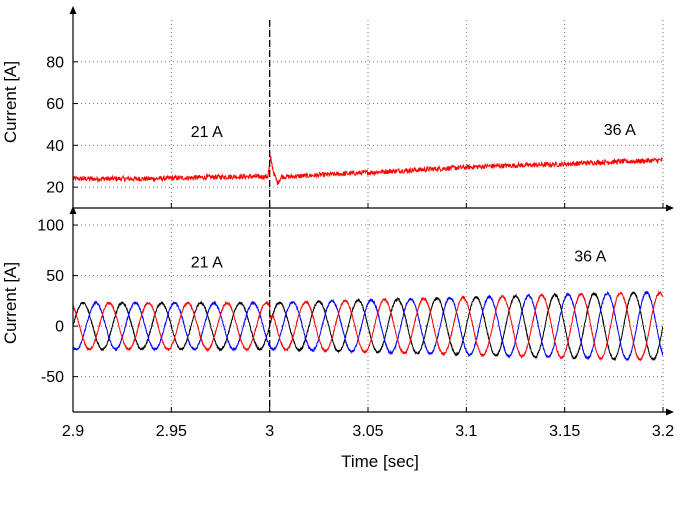 The height and width of the screenshot is (510, 684). I want to click on bottom-y-axis-label: Current [A], so click(10, 303).